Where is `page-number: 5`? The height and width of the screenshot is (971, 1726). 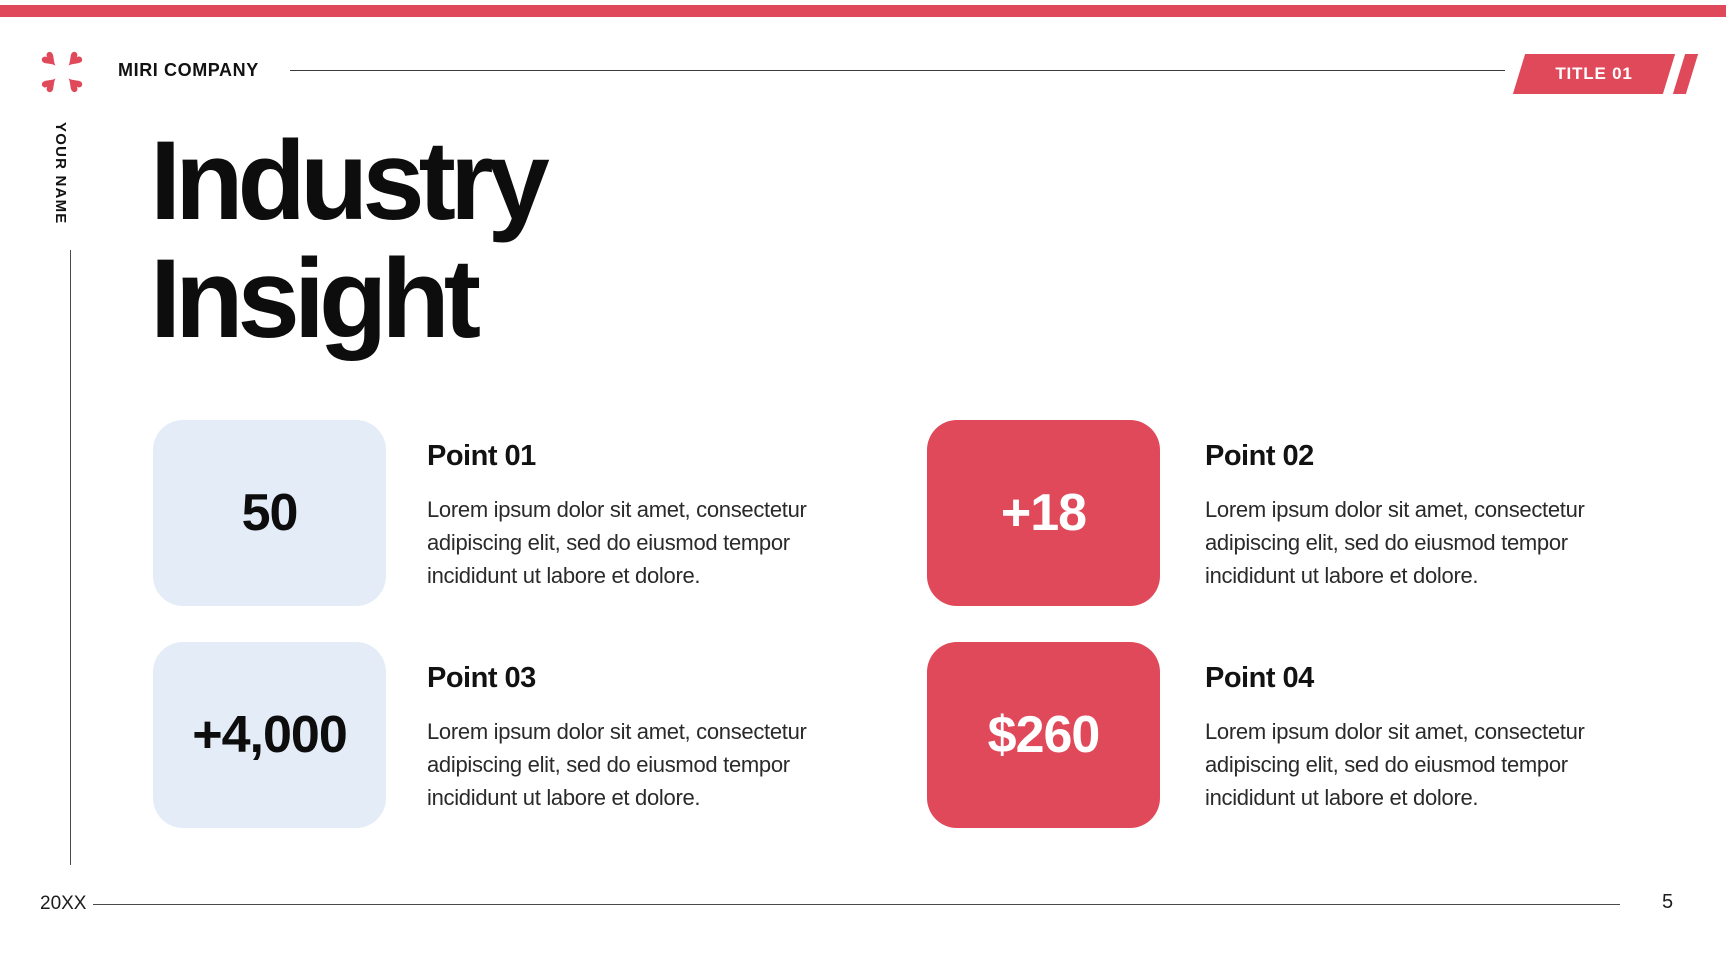
page-number: 5 is located at coordinates (1668, 902).